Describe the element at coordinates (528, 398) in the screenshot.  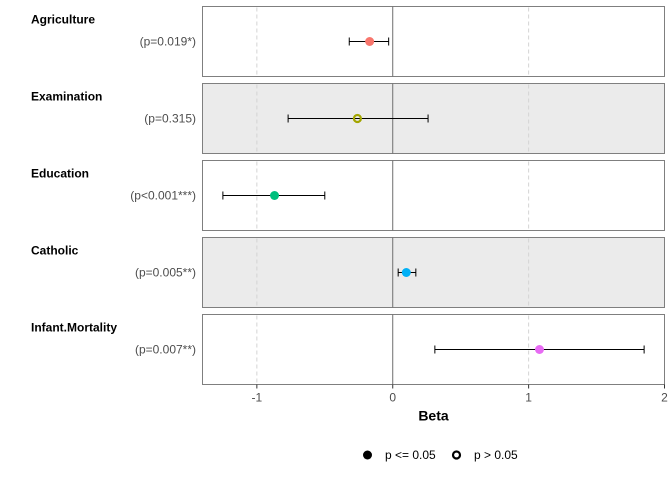
I see `x-tick-label: 1` at that location.